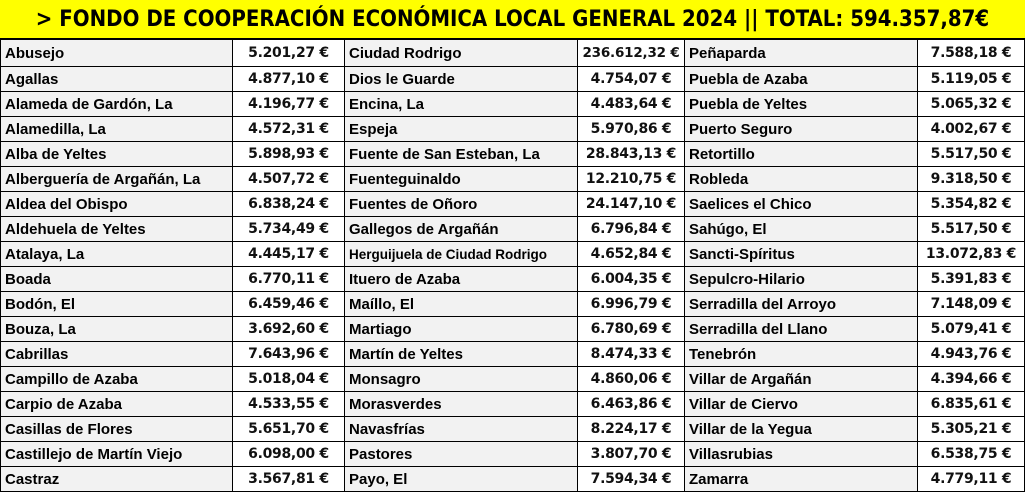 The width and height of the screenshot is (1025, 492). What do you see at coordinates (461, 129) in the screenshot?
I see `municipality-name: Espeja` at bounding box center [461, 129].